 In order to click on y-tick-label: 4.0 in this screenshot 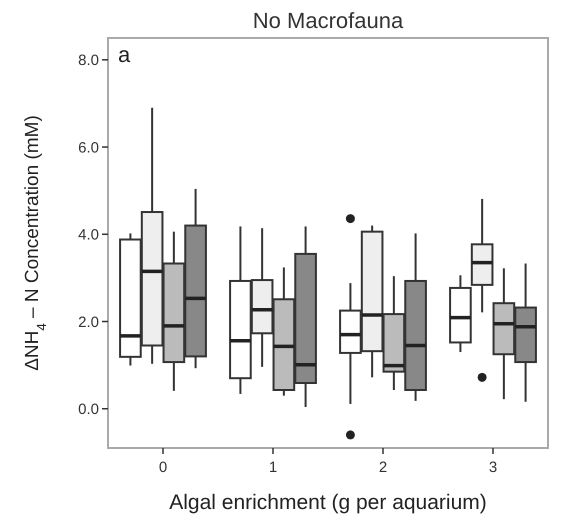, I will do `click(88, 235)`.